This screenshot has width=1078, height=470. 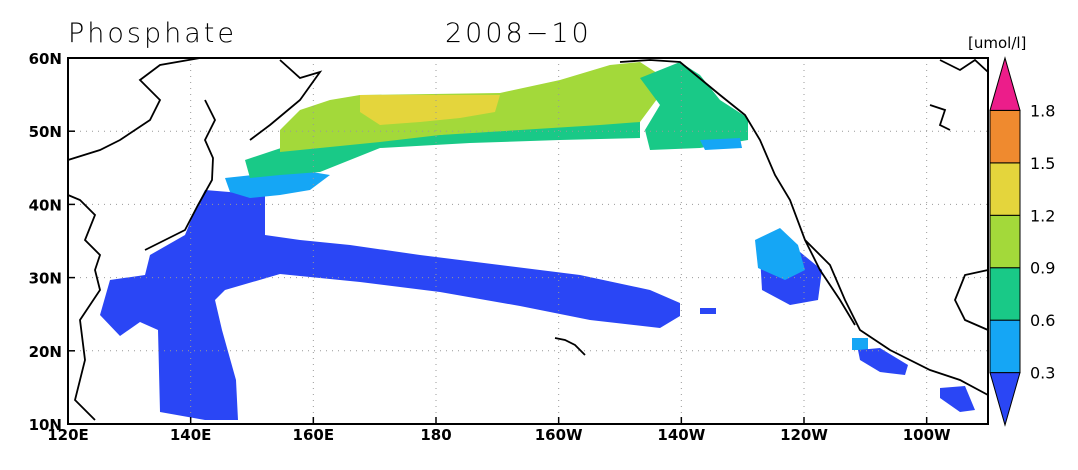 I want to click on y-tick-label: 60N, so click(x=45, y=59).